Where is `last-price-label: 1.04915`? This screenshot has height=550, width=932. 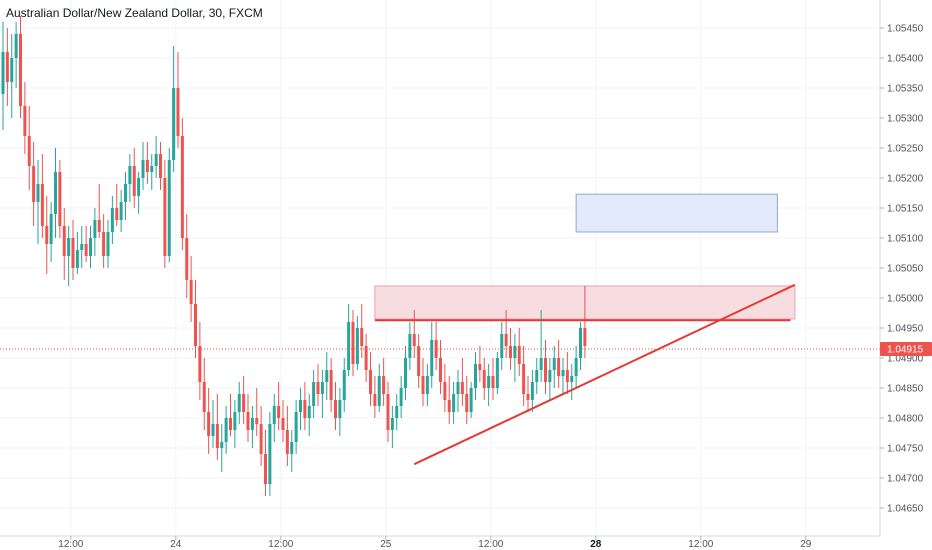
last-price-label: 1.04915 is located at coordinates (905, 350).